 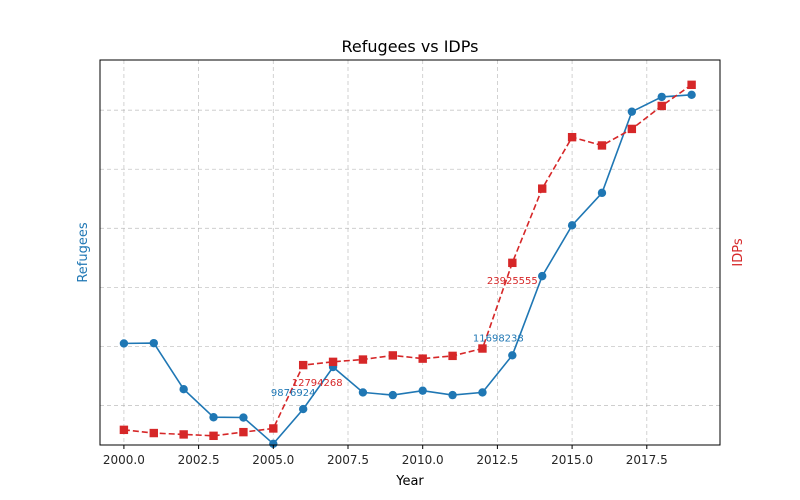 What do you see at coordinates (572, 460) in the screenshot?
I see `x-tick-label: 2015.0` at bounding box center [572, 460].